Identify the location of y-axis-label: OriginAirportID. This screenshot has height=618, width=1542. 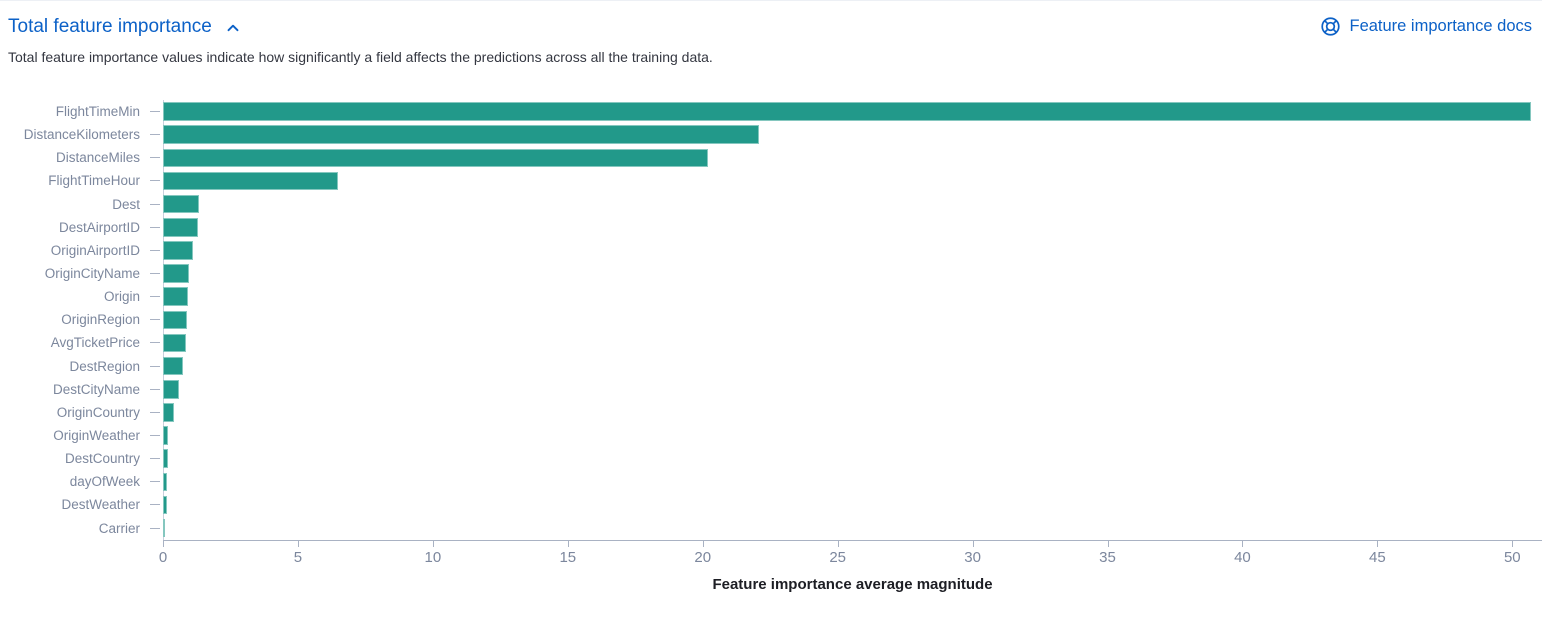
(95, 250).